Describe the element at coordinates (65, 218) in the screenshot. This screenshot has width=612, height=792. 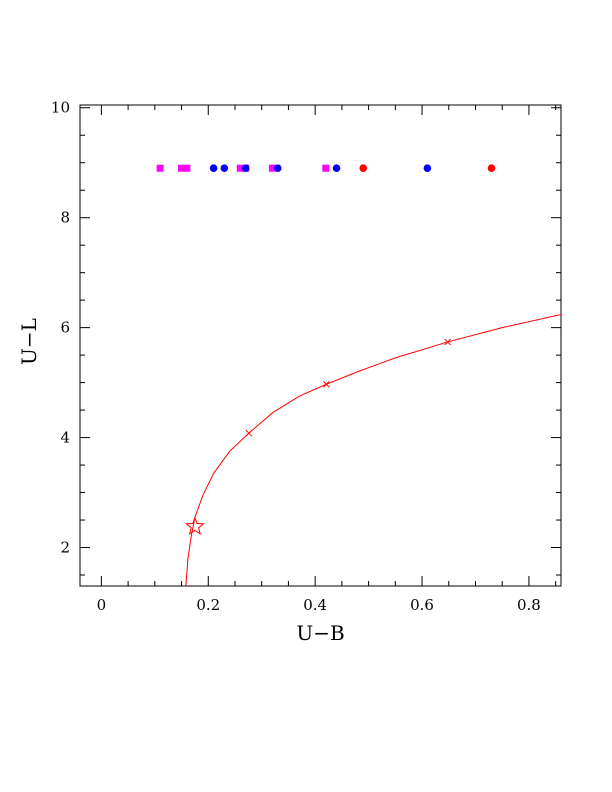
I see `y-tick-label: 8` at that location.